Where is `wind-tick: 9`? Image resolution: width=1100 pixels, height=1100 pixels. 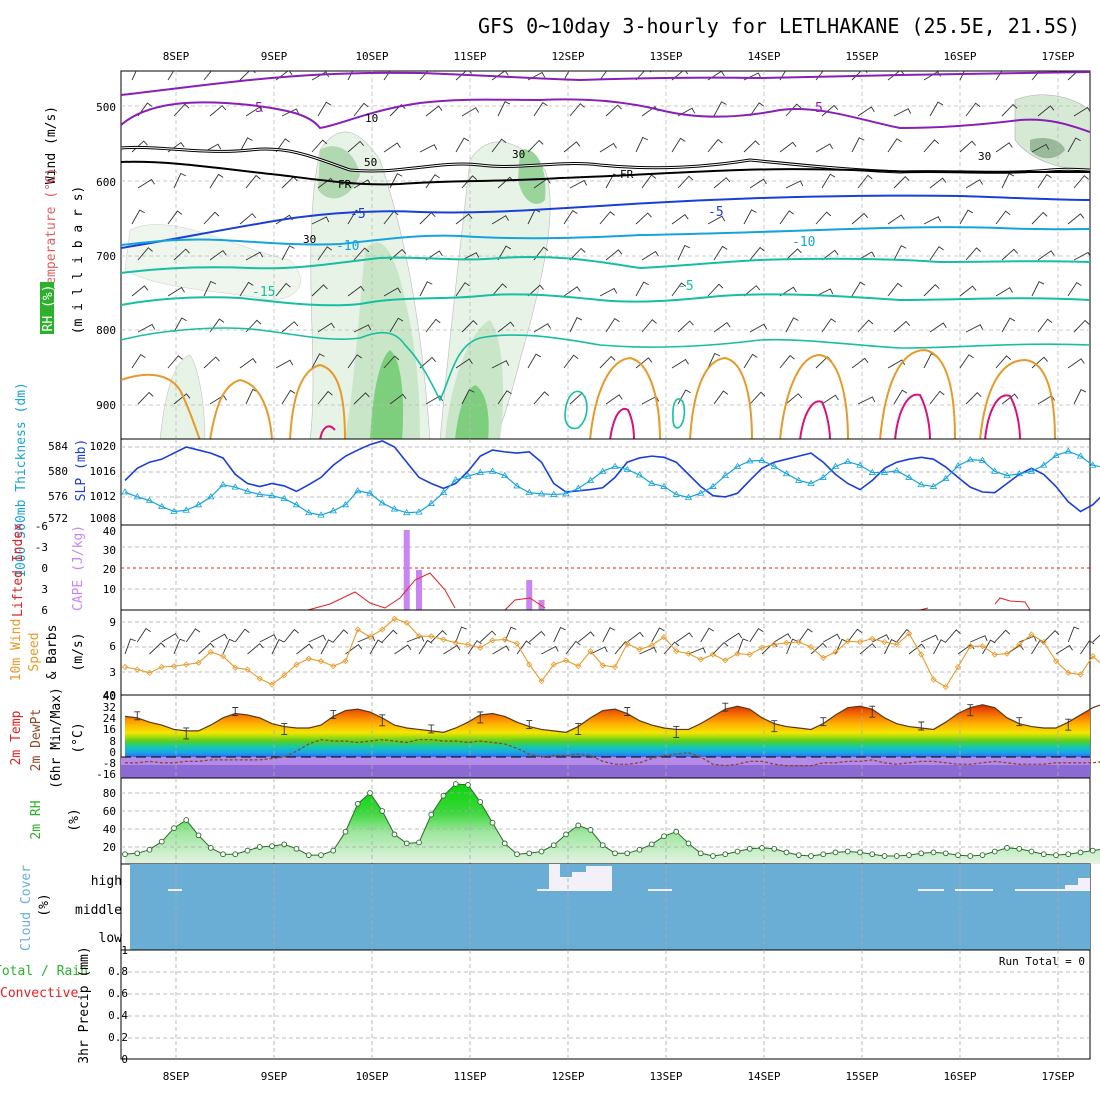
wind-tick: 9 is located at coordinates (112, 622).